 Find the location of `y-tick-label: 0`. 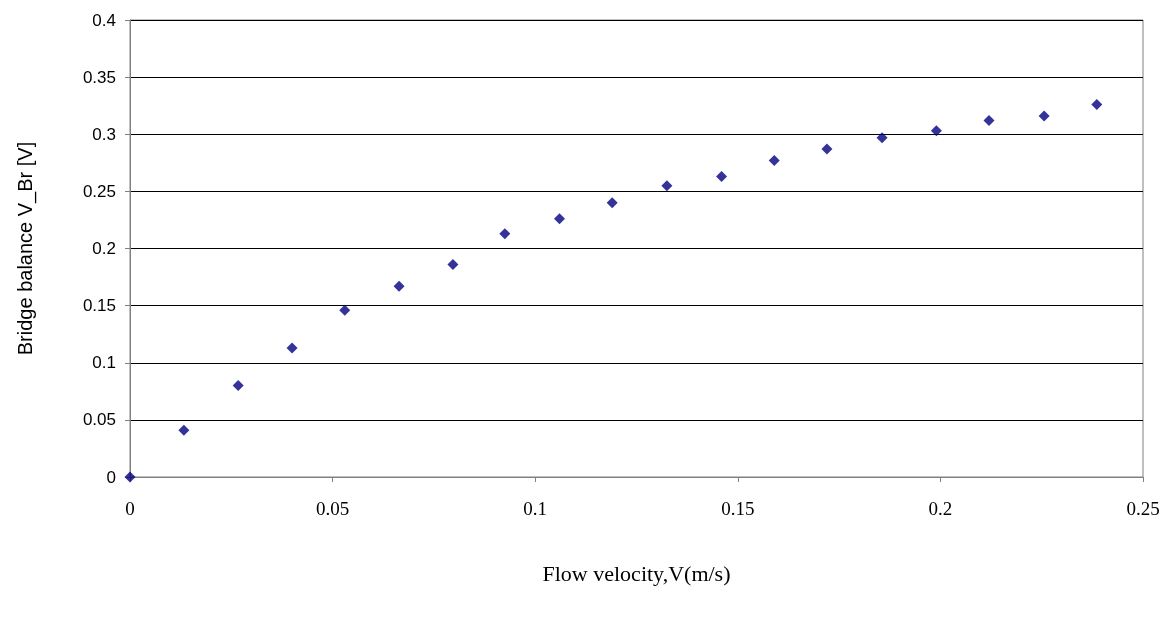

y-tick-label: 0 is located at coordinates (111, 477).